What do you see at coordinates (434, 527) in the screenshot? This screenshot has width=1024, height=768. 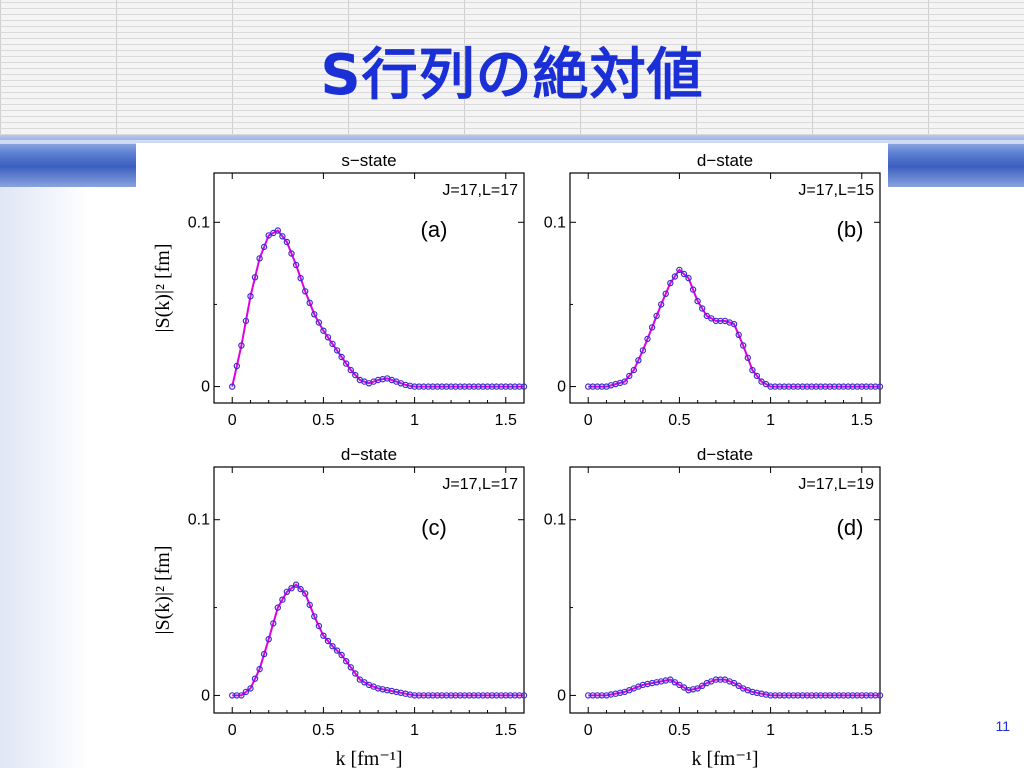 I see `panel-c-label: (c)` at bounding box center [434, 527].